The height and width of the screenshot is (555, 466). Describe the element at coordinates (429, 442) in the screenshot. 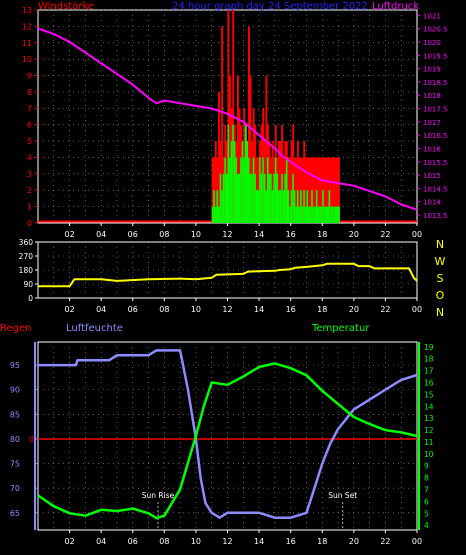

I see `temperature-y-tick-label: 11` at that location.